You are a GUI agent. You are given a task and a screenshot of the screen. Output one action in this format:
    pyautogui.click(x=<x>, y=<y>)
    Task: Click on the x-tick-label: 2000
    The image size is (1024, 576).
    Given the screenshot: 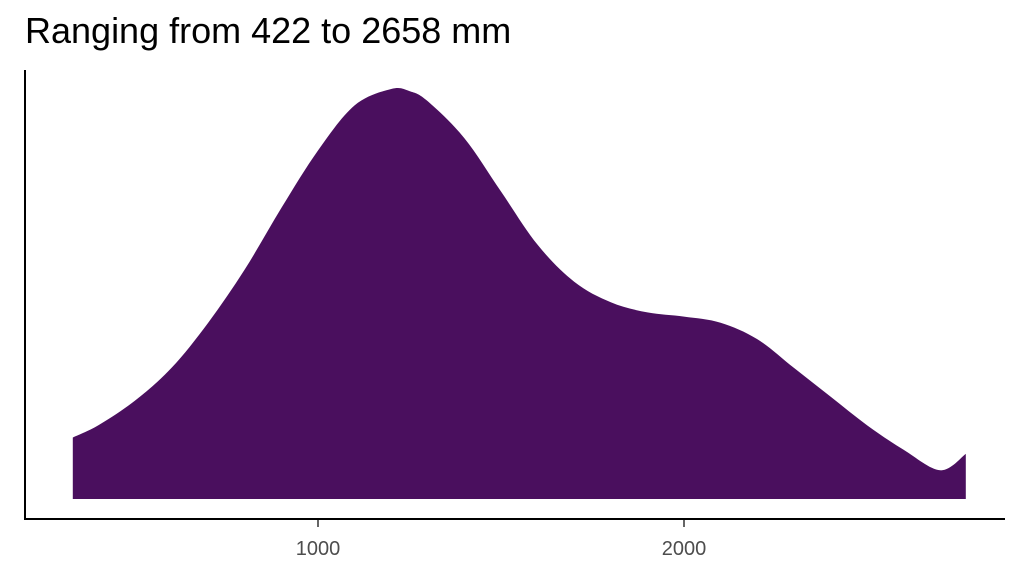 What is the action you would take?
    pyautogui.click(x=684, y=549)
    